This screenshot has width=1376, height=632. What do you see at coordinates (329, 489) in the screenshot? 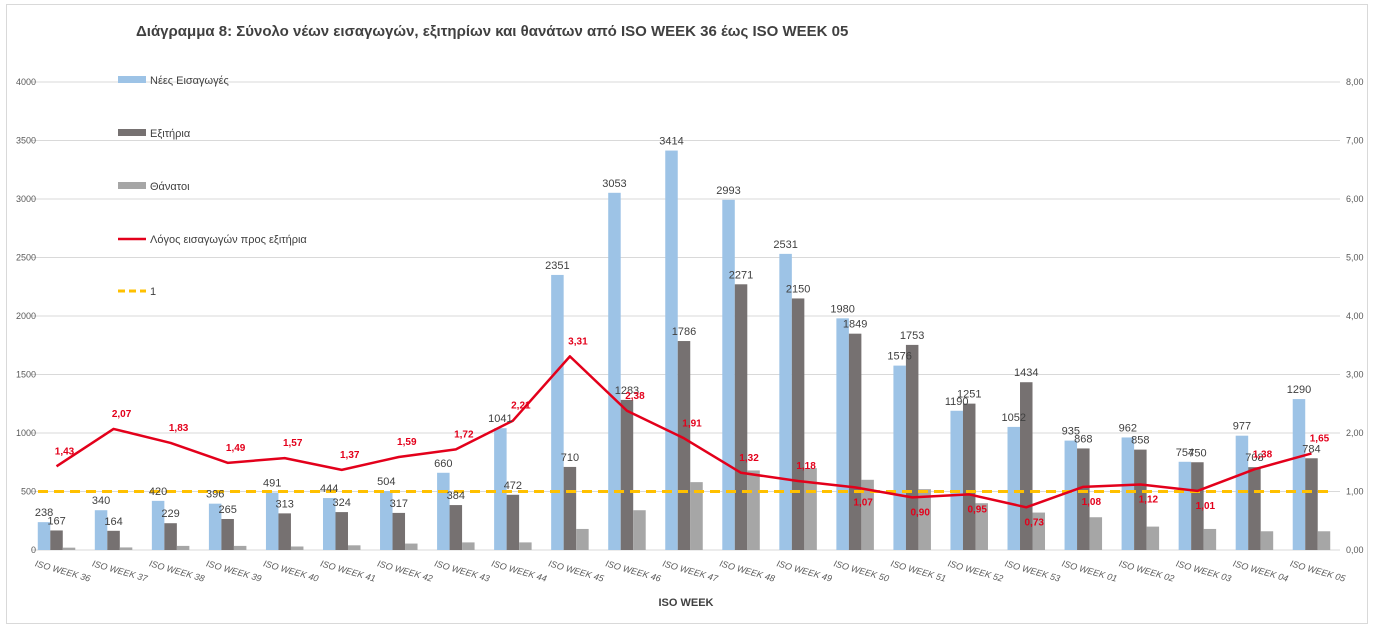
I see `admissions-data-label: 444` at bounding box center [329, 489].